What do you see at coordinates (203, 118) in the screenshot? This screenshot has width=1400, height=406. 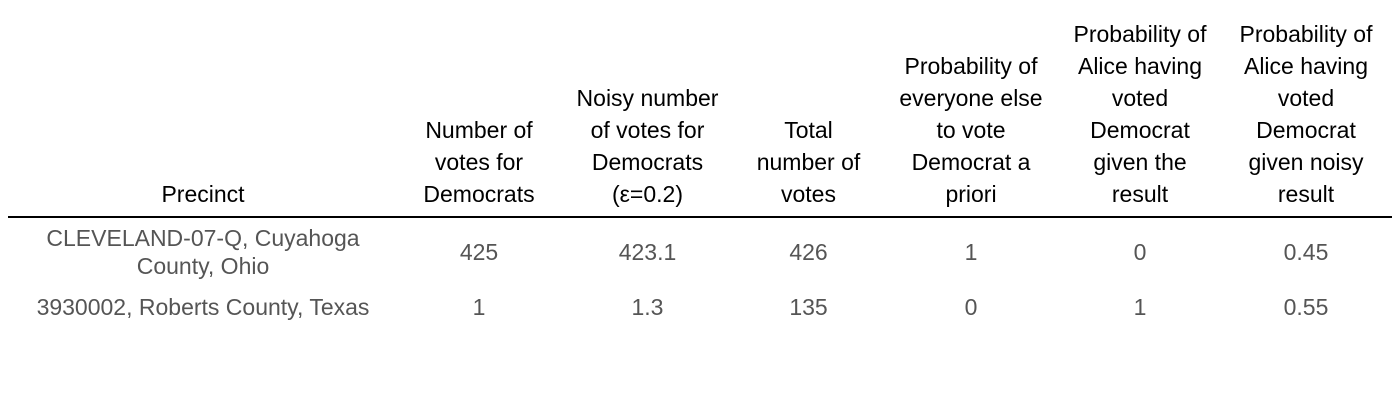 I see `column-header: Precinct` at bounding box center [203, 118].